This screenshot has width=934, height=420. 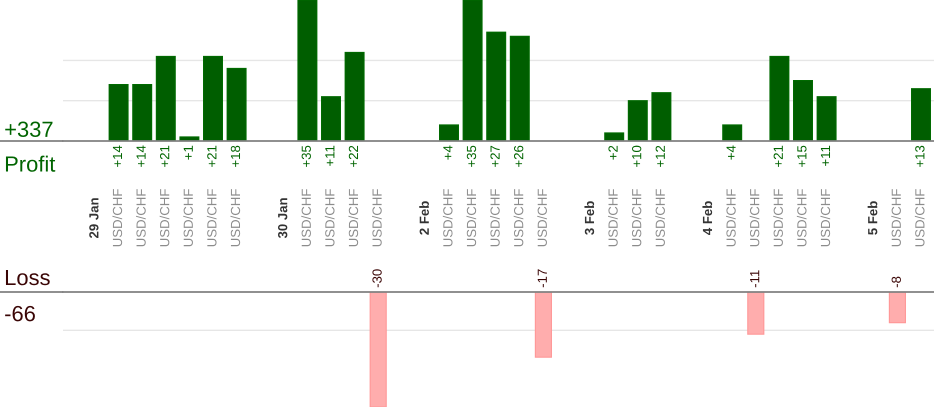 What do you see at coordinates (873, 218) in the screenshot?
I see `x-tick-label: 5 Feb` at bounding box center [873, 218].